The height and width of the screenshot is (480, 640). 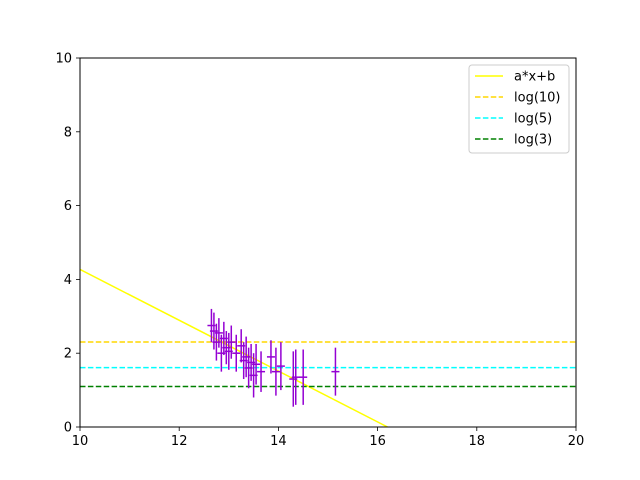 What do you see at coordinates (68, 354) in the screenshot?
I see `y-tick-label: 2` at bounding box center [68, 354].